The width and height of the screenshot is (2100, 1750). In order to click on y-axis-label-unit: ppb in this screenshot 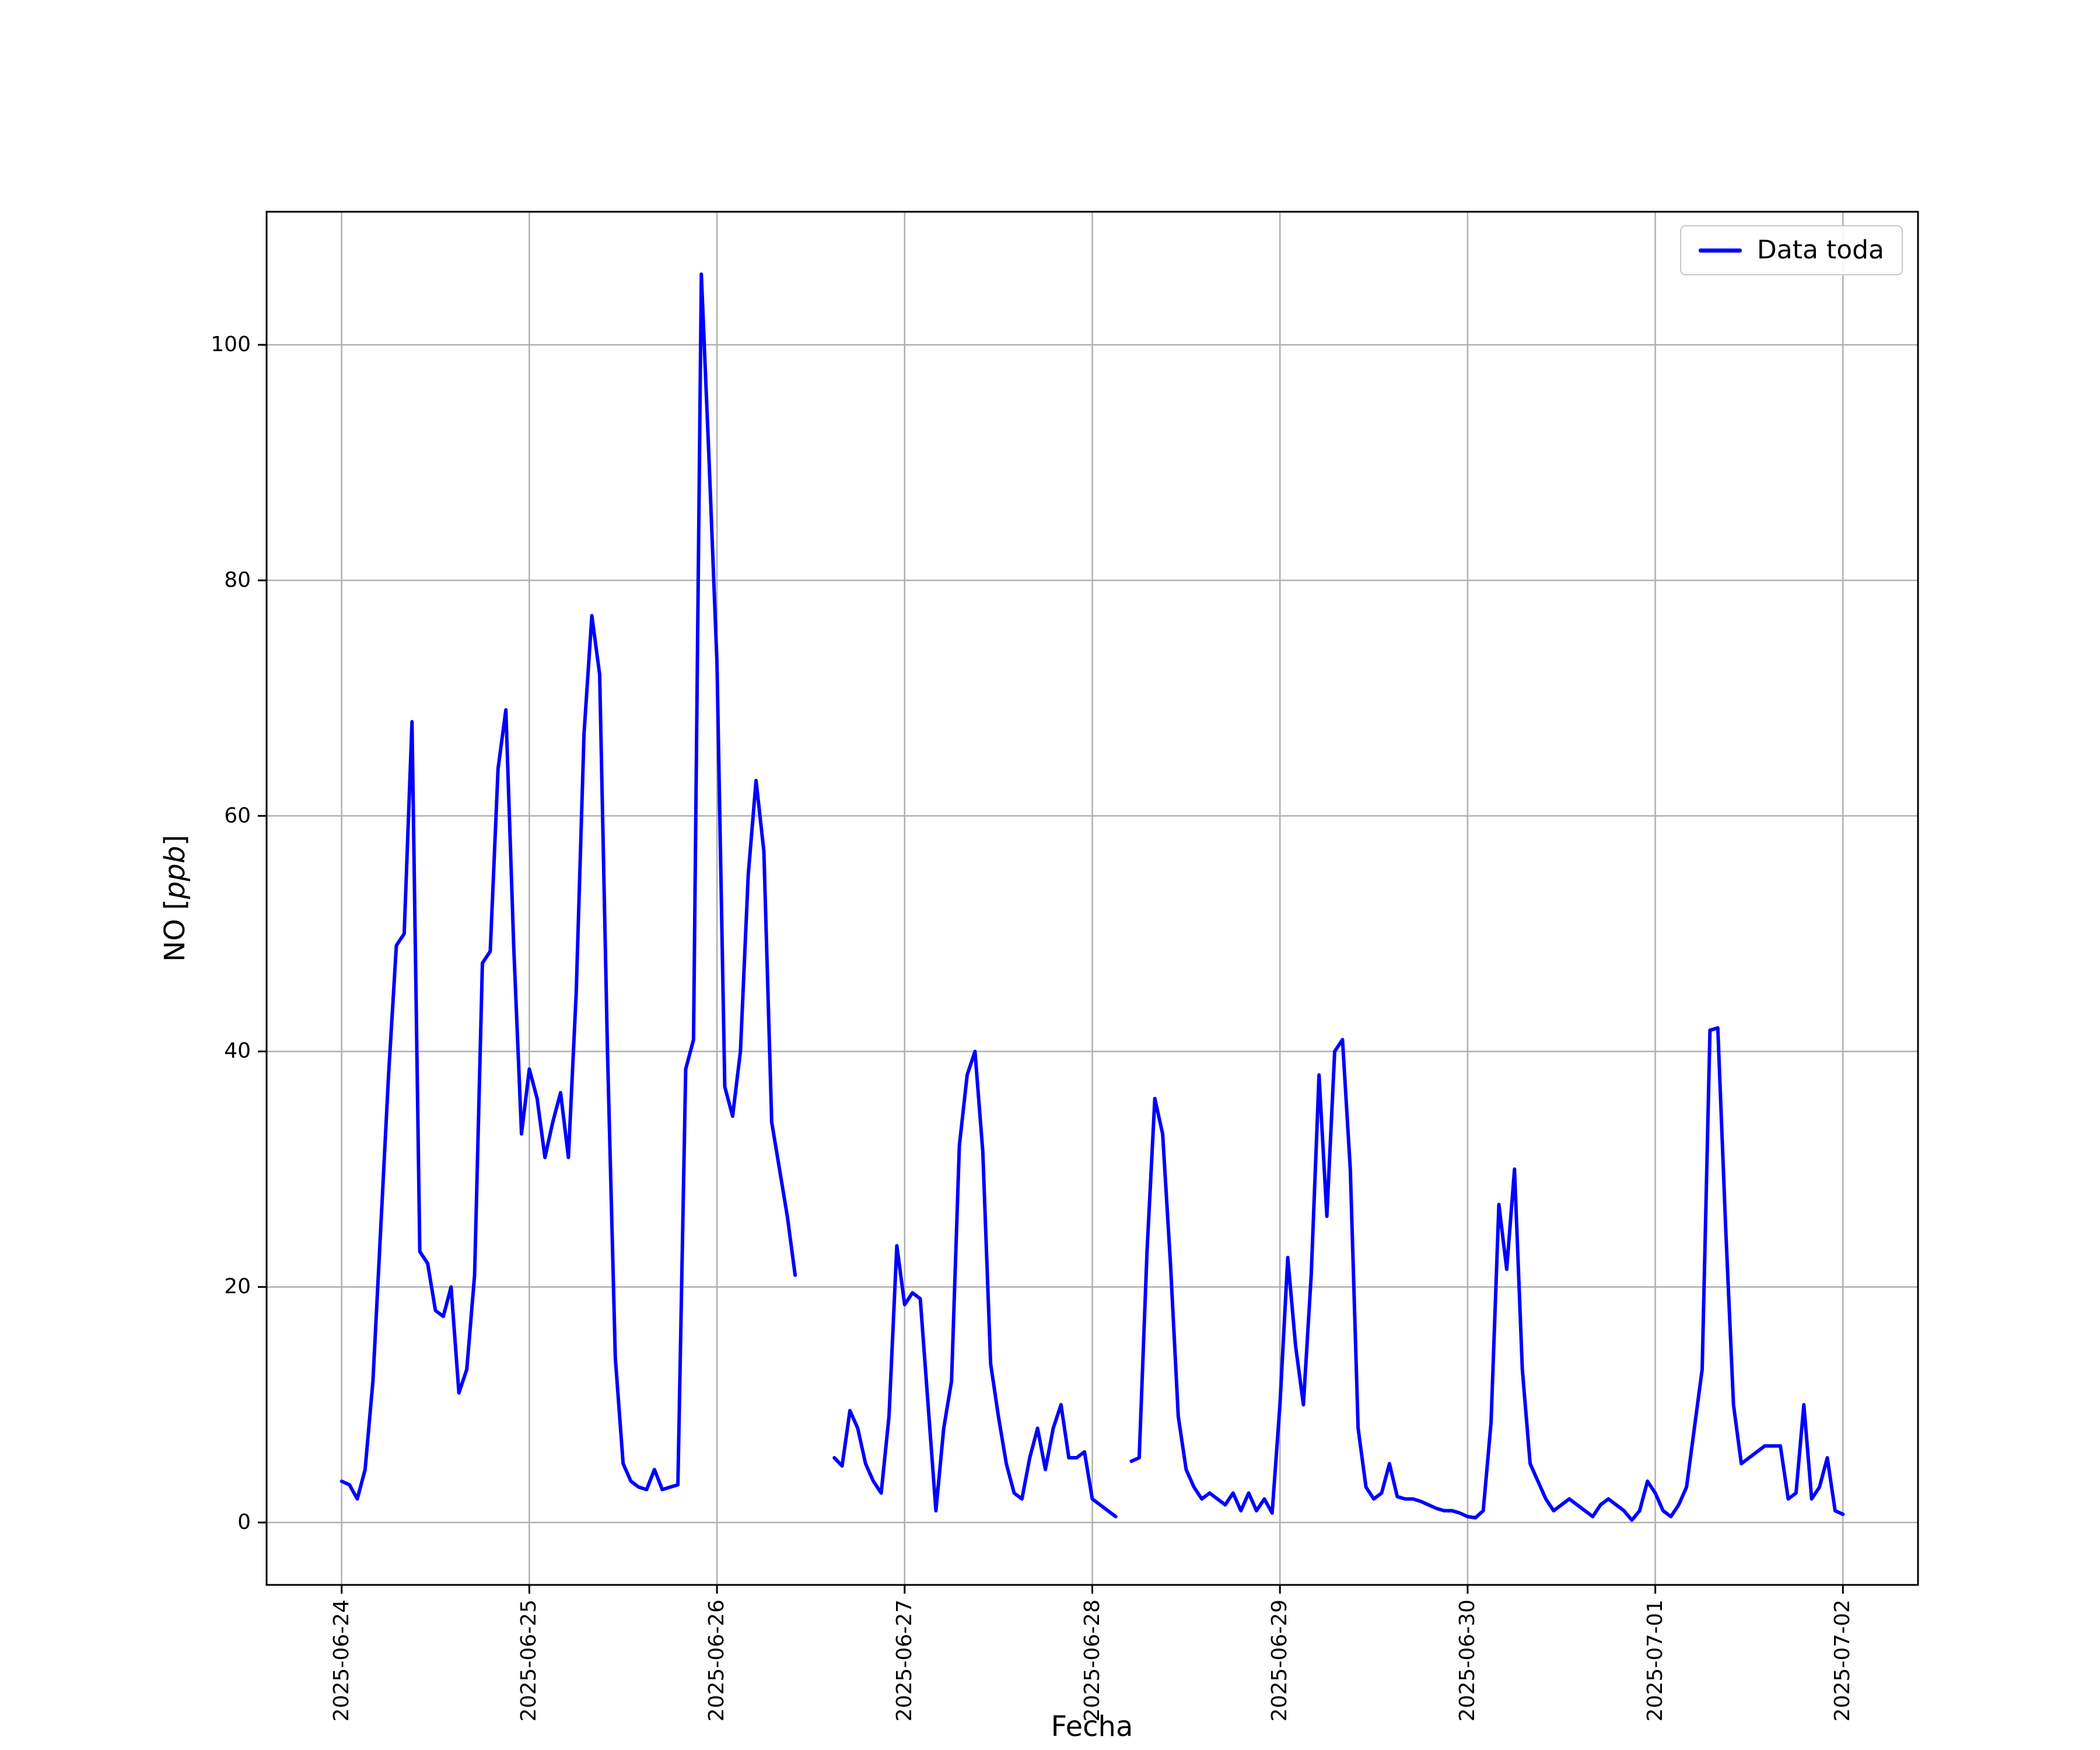, I will do `click(175, 872)`.